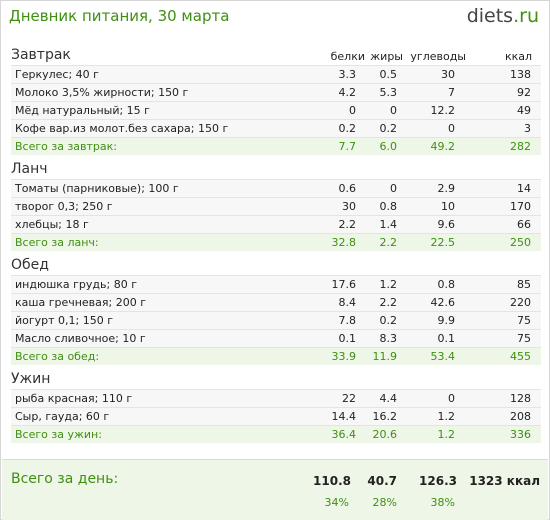 Image resolution: width=550 pixels, height=520 pixels. What do you see at coordinates (276, 188) in the screenshot?
I see `table-row: Томаты (парниковые); 100 г 0.6 0 2.9 14` at bounding box center [276, 188].